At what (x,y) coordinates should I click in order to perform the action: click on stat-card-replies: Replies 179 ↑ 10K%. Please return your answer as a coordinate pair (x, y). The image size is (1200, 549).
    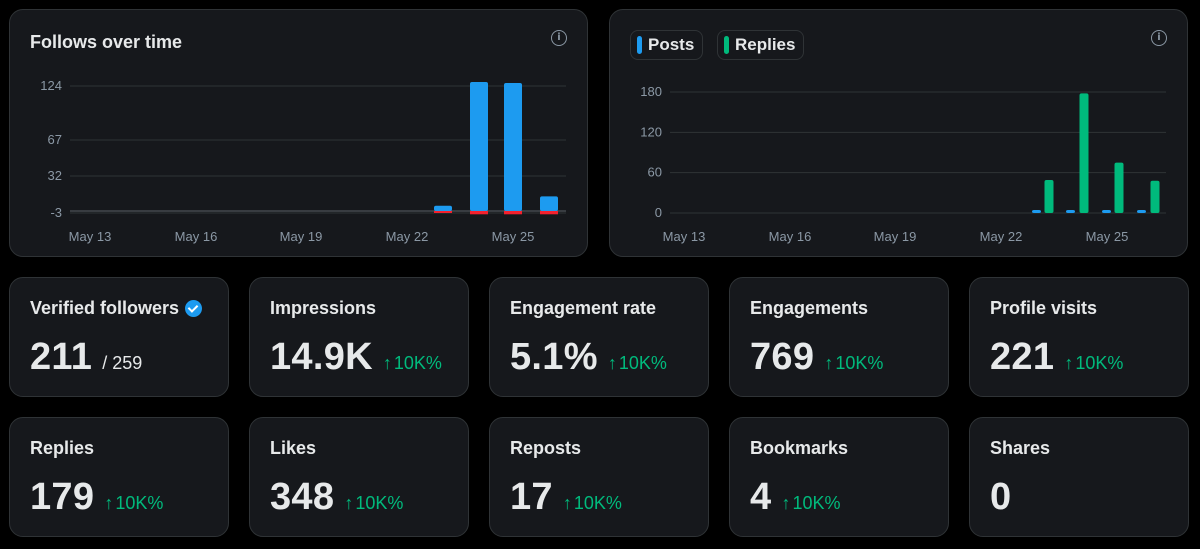
    Looking at the image, I should click on (119, 477).